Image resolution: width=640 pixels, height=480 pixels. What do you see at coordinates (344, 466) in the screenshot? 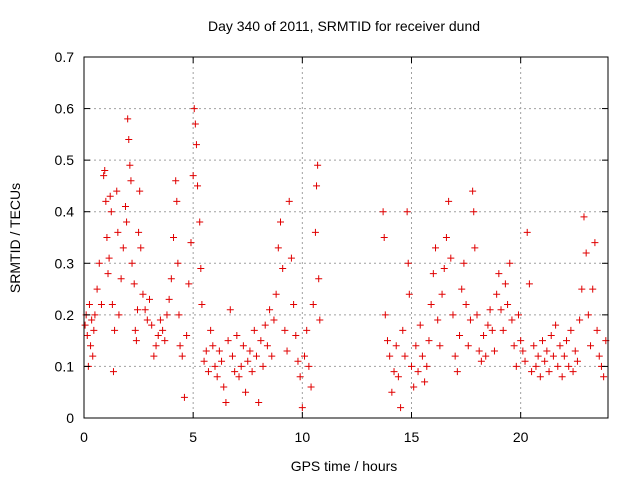
I see `x-axis-label: GPS time / hours` at bounding box center [344, 466].